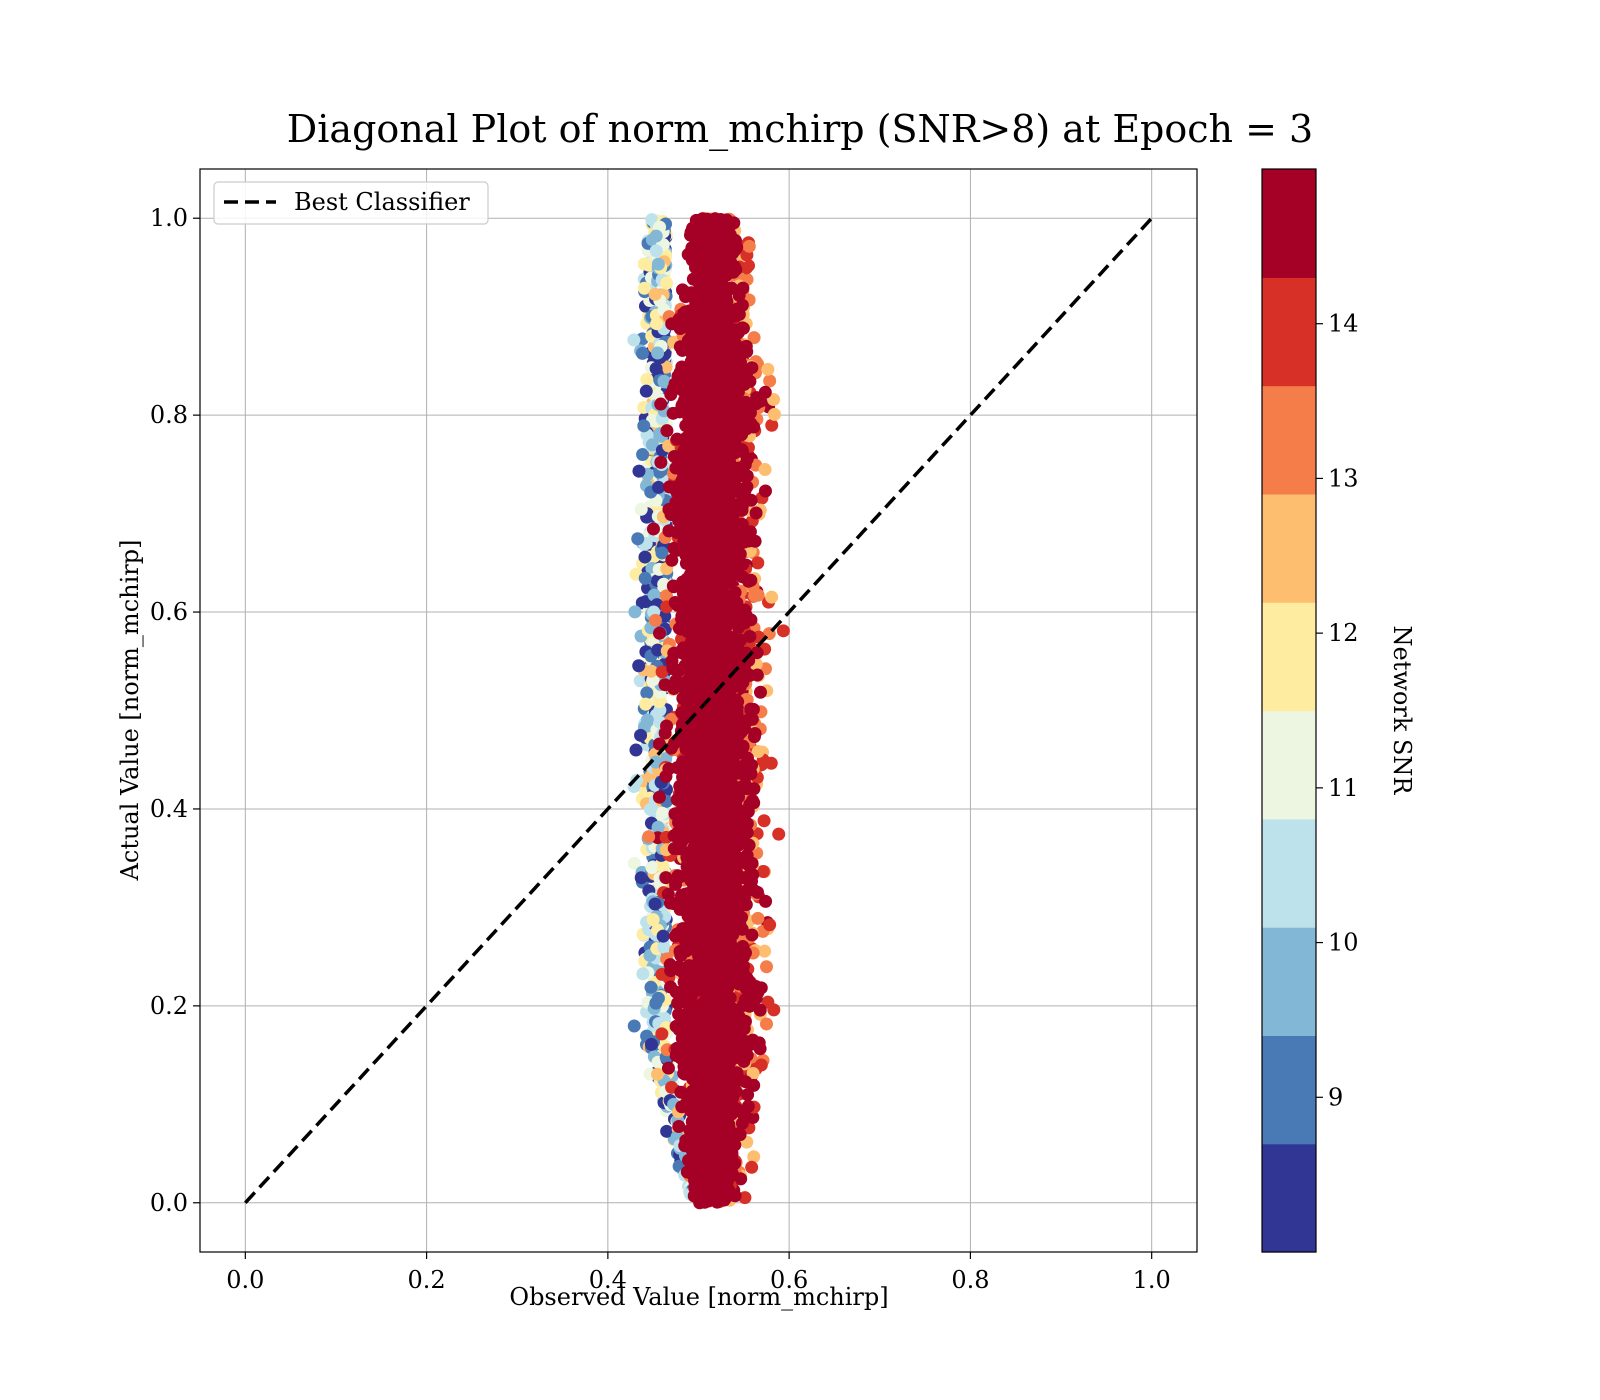 The image size is (1600, 1400). What do you see at coordinates (708, 710) in the screenshot?
I see `scatter-points` at bounding box center [708, 710].